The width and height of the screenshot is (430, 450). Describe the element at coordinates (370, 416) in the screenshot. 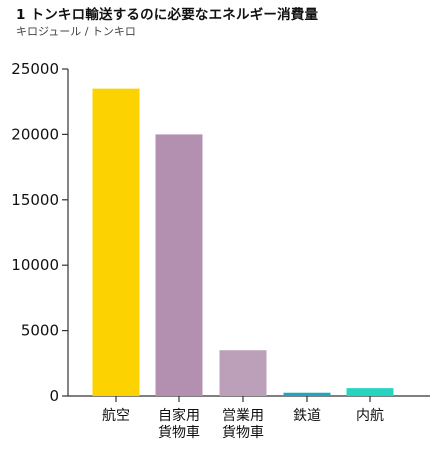

I see `x-tick-label: 内航` at that location.